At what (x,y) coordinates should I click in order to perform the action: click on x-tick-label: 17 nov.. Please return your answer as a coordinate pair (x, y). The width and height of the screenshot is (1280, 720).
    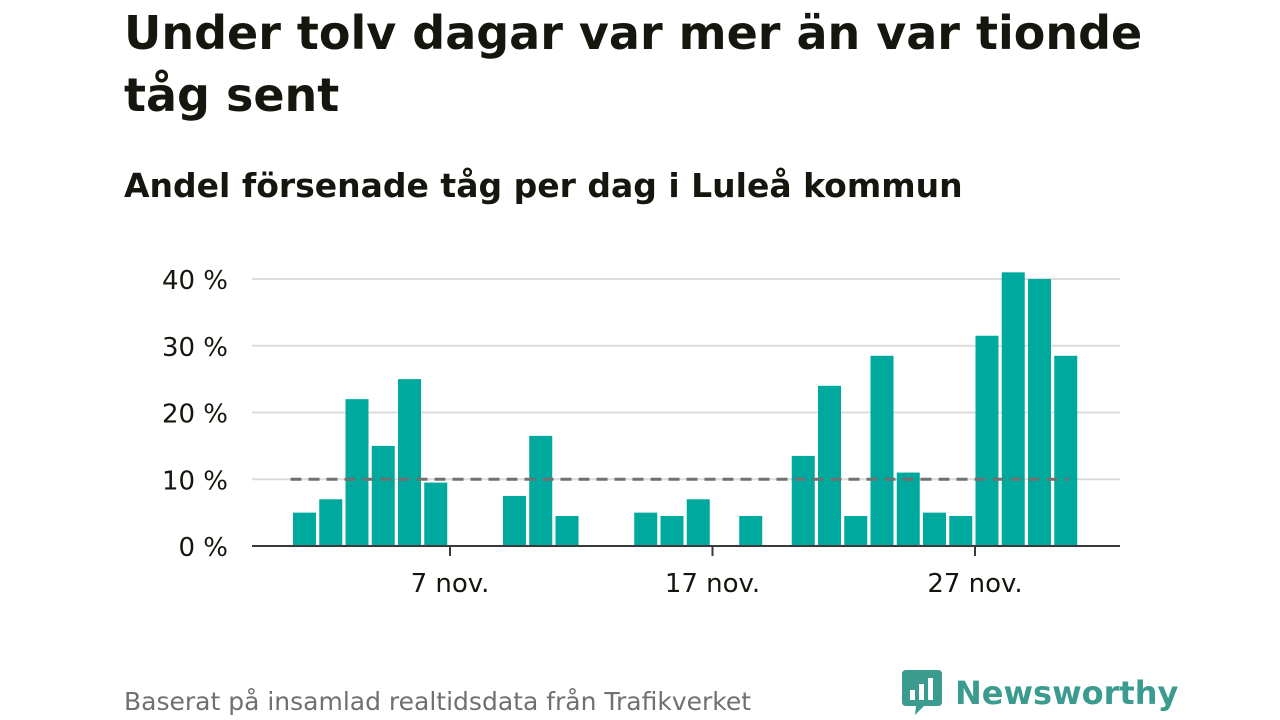
    Looking at the image, I should click on (712, 584).